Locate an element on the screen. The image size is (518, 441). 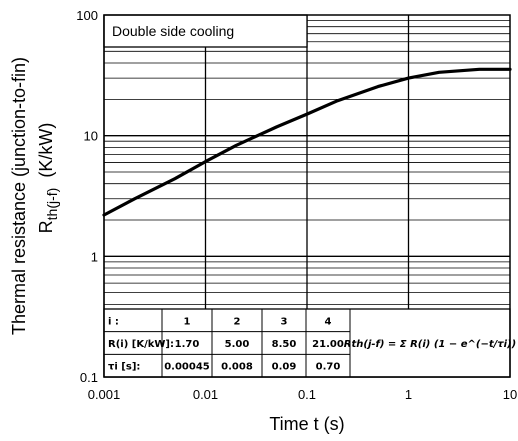
inset-title: Double side cooling is located at coordinates (173, 31).